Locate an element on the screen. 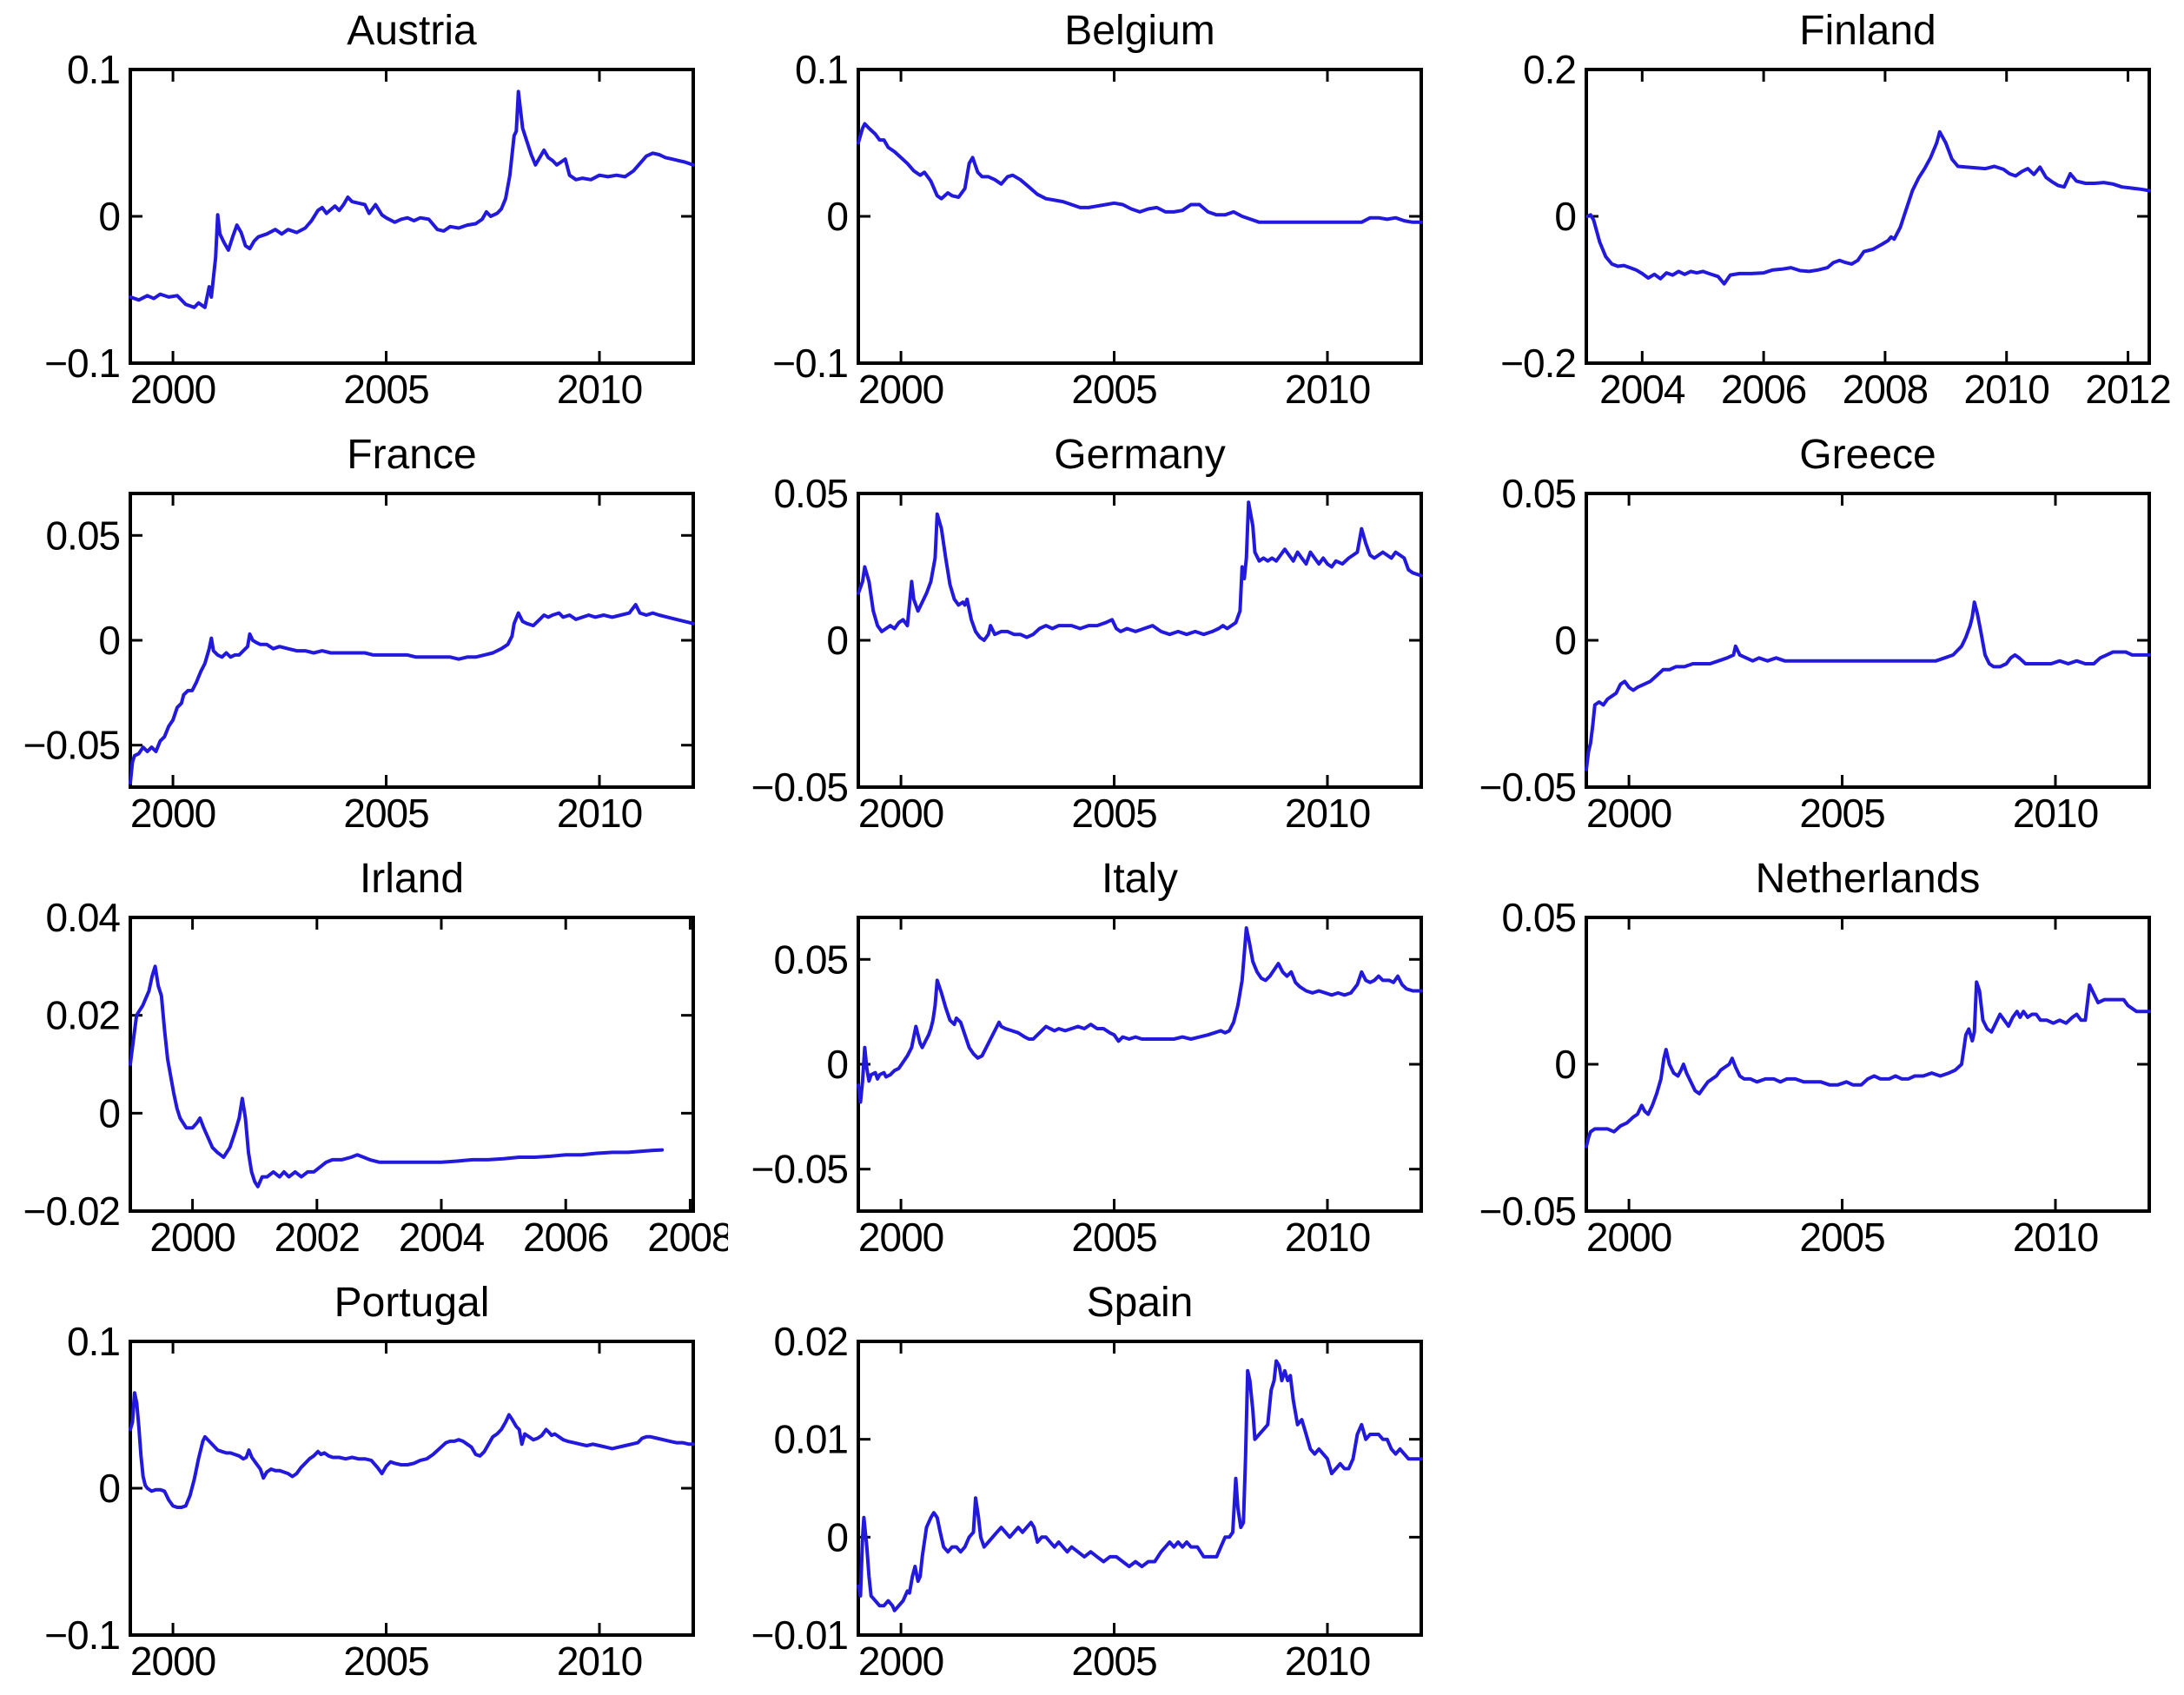  line-chart-belgium: 2000 2005 2010 0.1 0 −0.1 is located at coordinates (1097, 229).